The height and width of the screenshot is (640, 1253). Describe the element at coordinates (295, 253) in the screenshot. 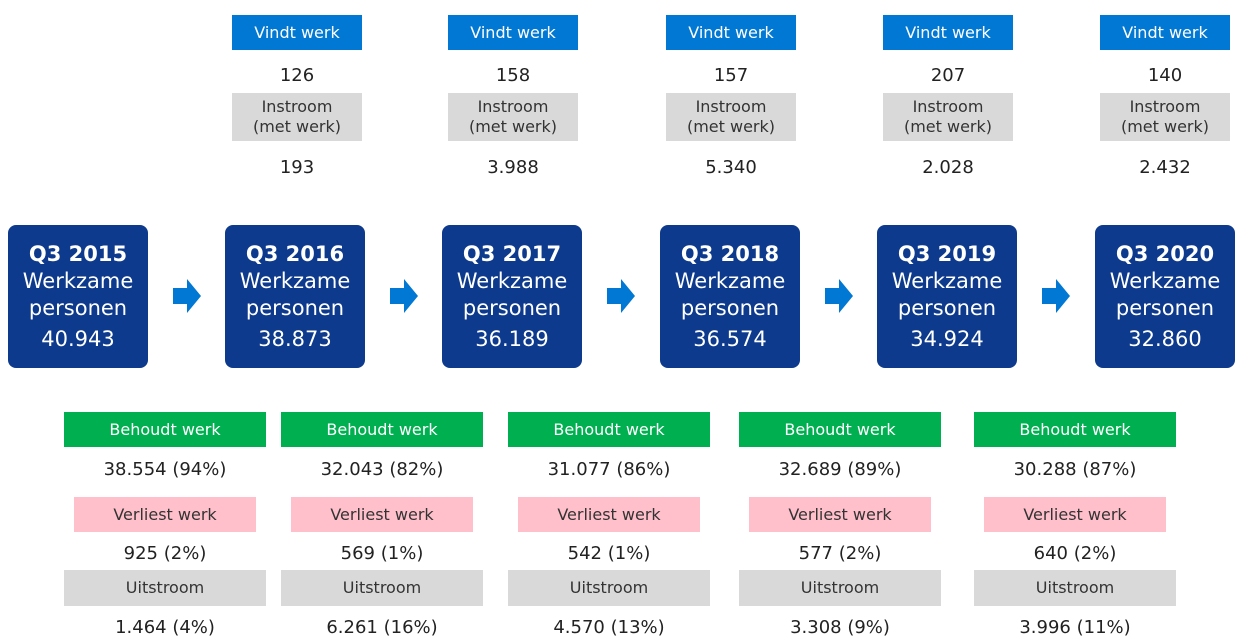

I see `period-quarter: Q3 2016` at that location.